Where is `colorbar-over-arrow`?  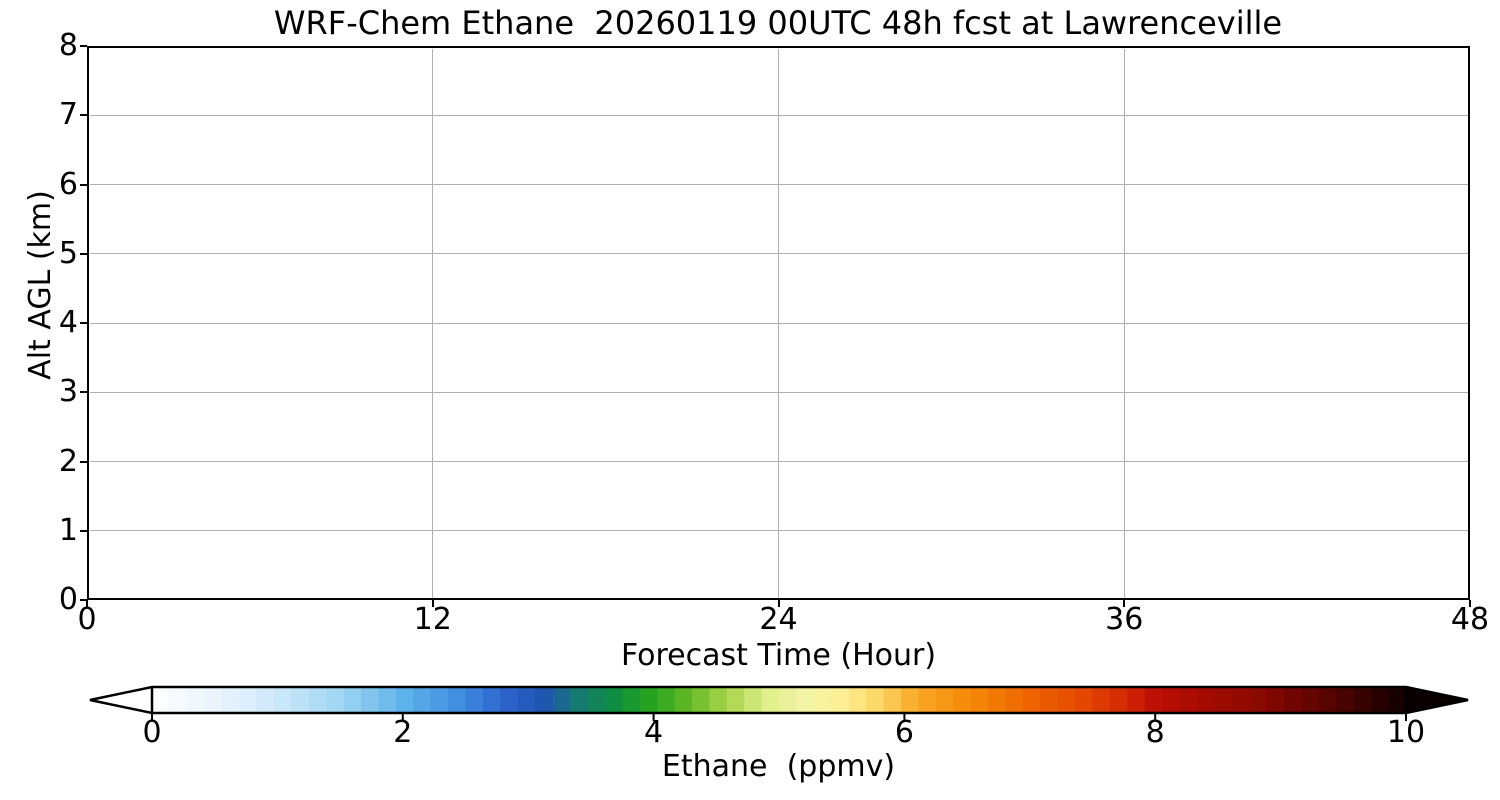 colorbar-over-arrow is located at coordinates (1437, 700).